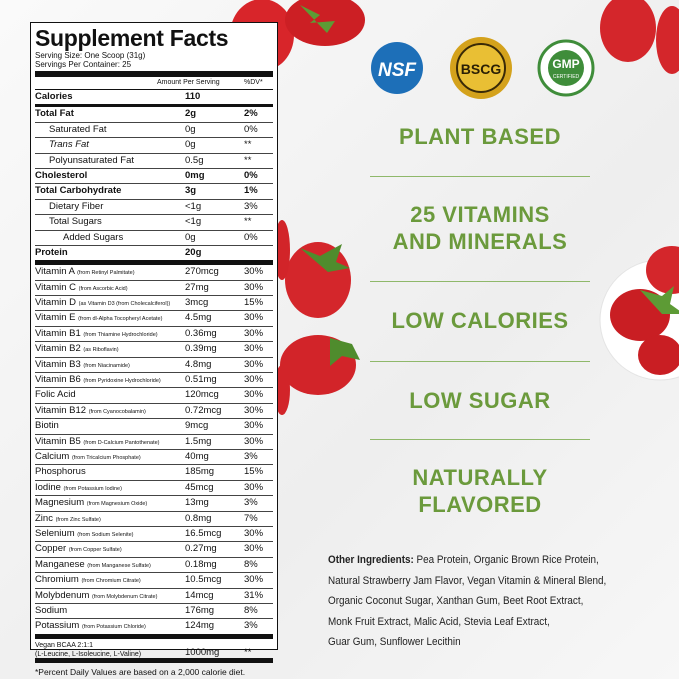 This screenshot has width=679, height=679. Describe the element at coordinates (251, 564) in the screenshot. I see `daily-value: 8%` at that location.